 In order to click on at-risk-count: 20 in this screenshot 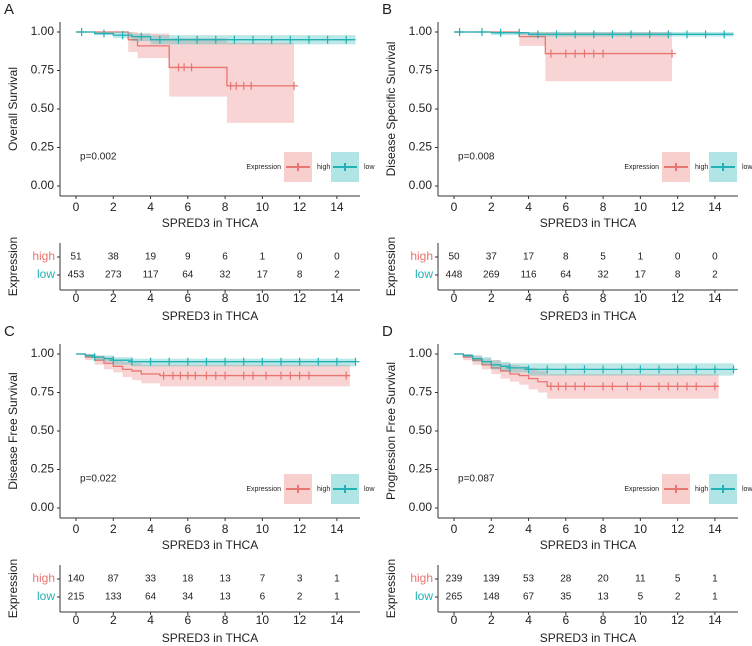, I will do `click(604, 579)`.